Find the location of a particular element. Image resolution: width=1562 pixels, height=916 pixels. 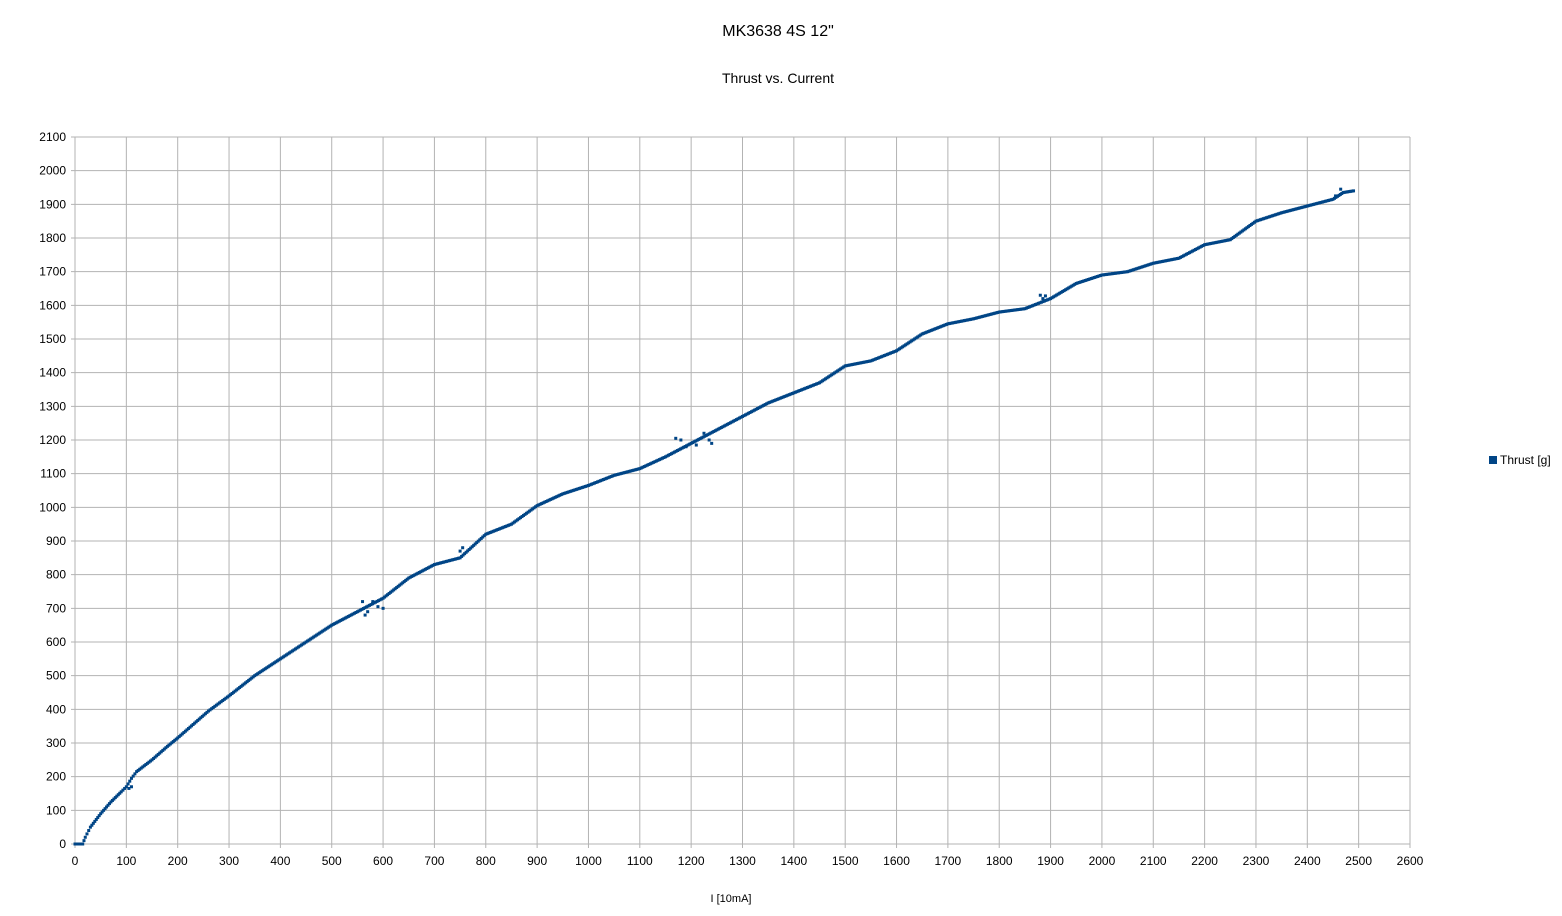

y-tick-label: 1300 is located at coordinates (52, 406).